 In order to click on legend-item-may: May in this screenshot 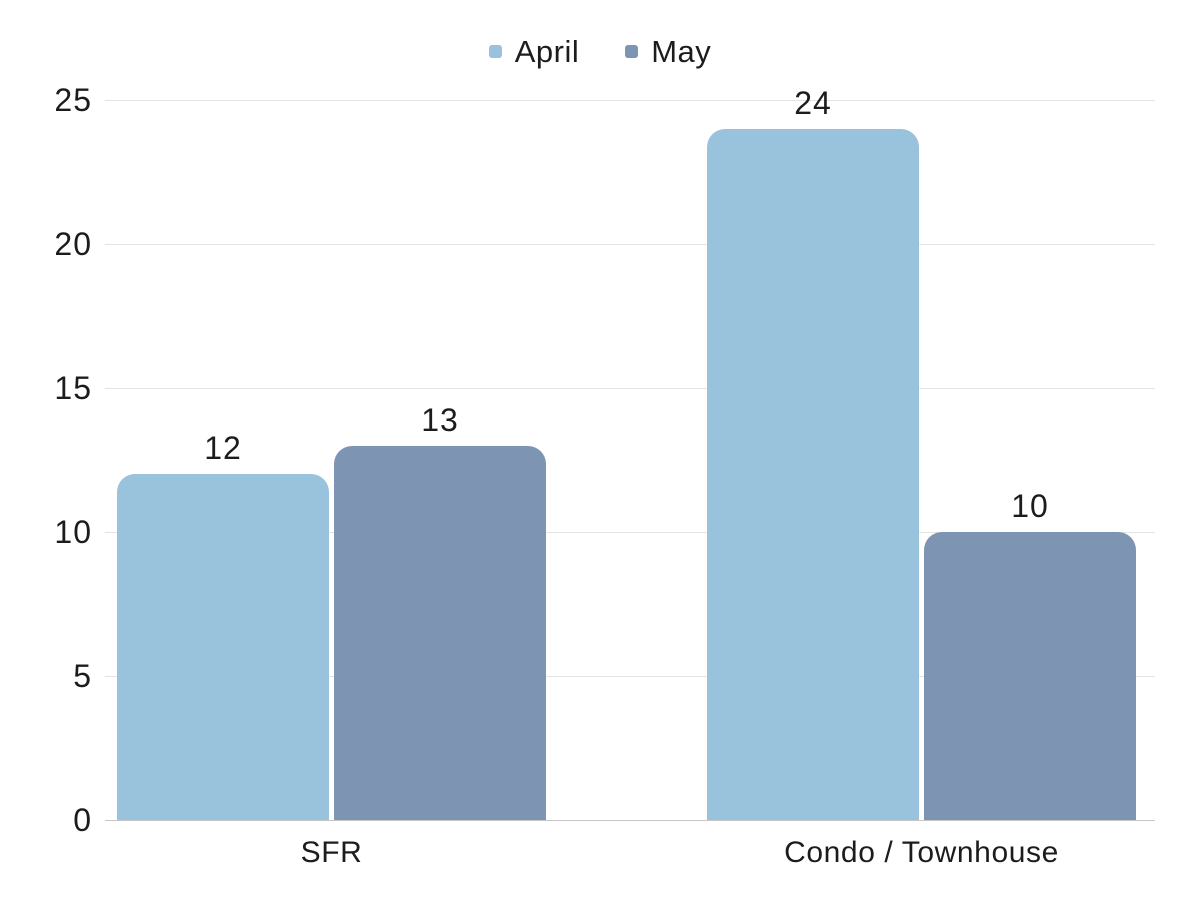, I will do `click(668, 51)`.